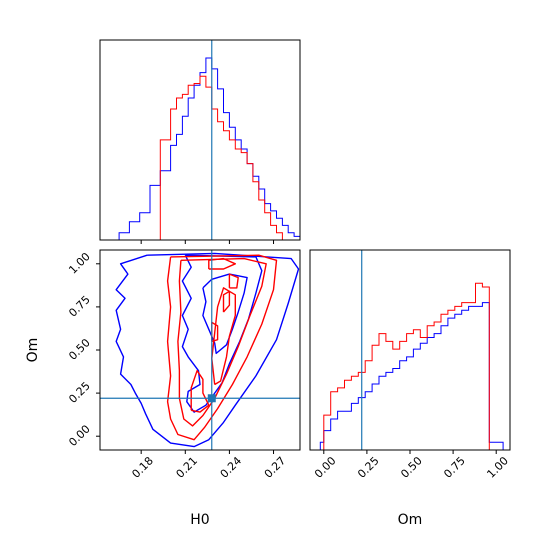  I want to click on truth-marker, so click(211, 398).